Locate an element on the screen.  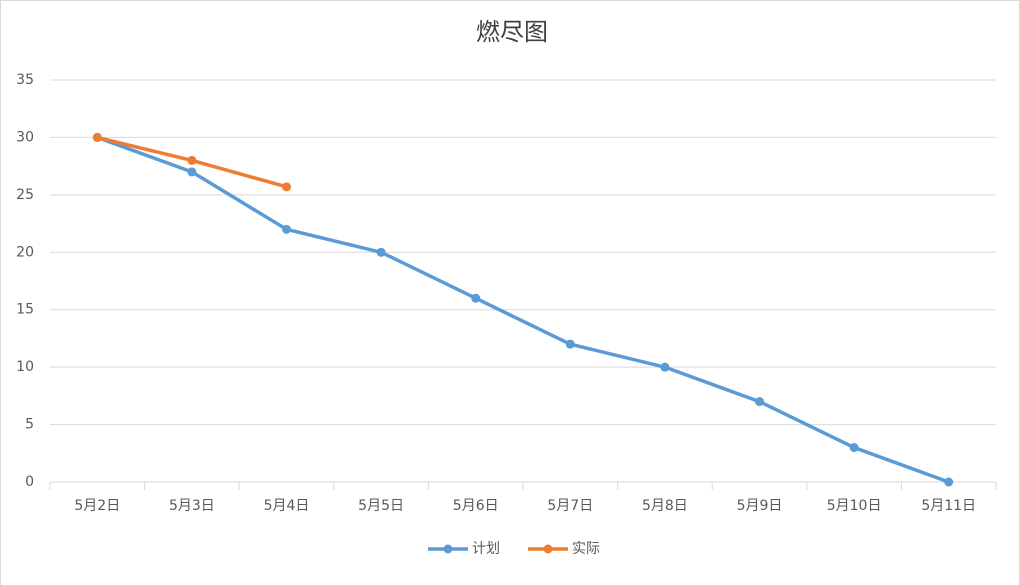
x-tick-label: 5月11日 is located at coordinates (948, 506).